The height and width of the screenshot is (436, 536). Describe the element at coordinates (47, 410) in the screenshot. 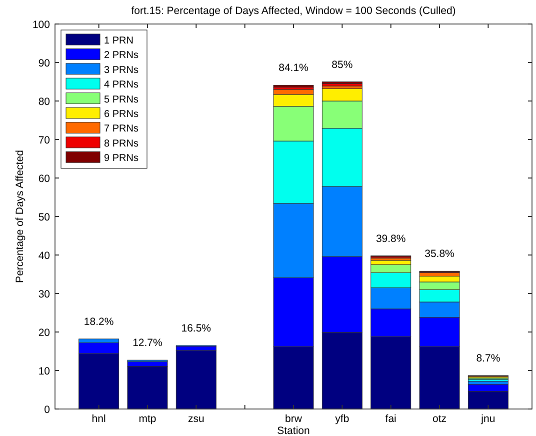

I see `y-tick-label: 0` at that location.